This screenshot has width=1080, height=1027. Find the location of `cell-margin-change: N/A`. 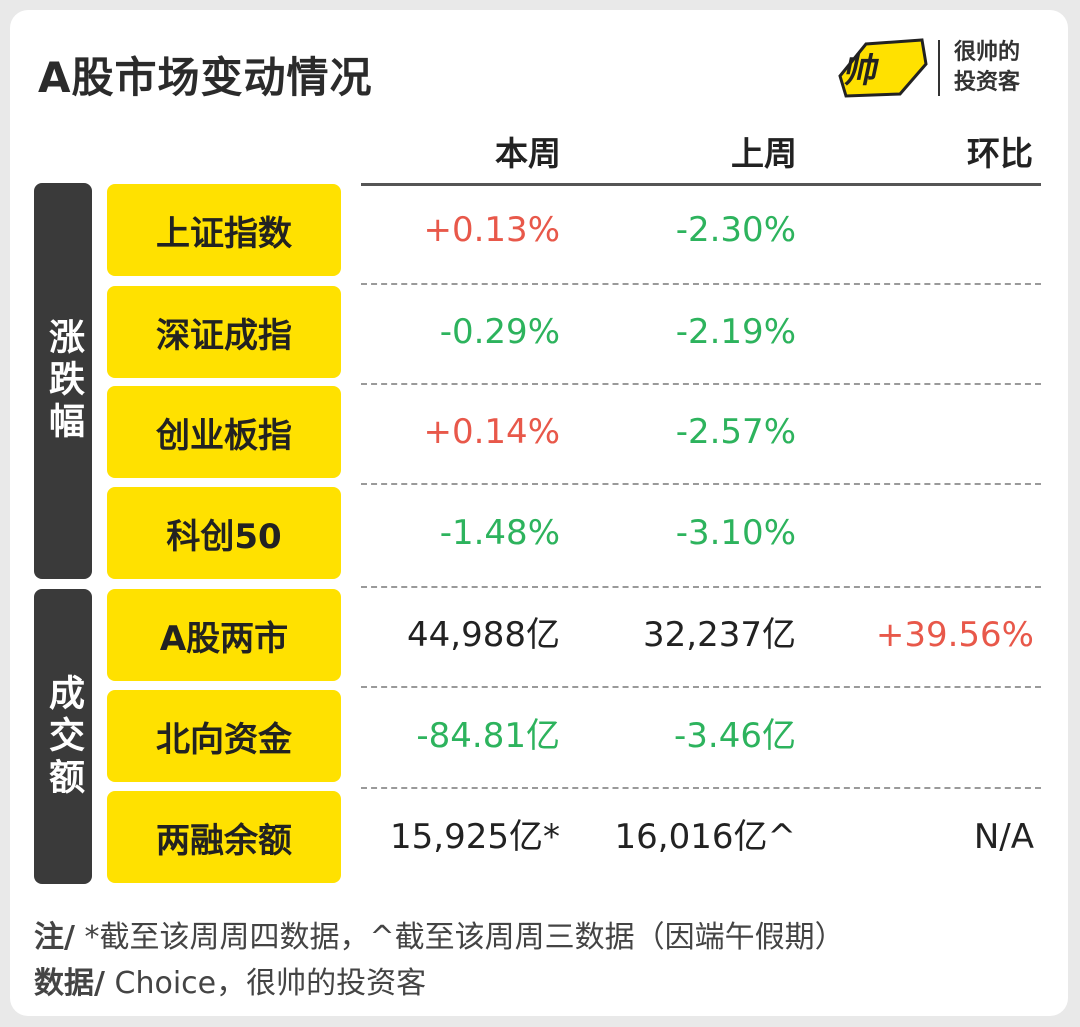

cell-margin-change: N/A is located at coordinates (1003, 837).